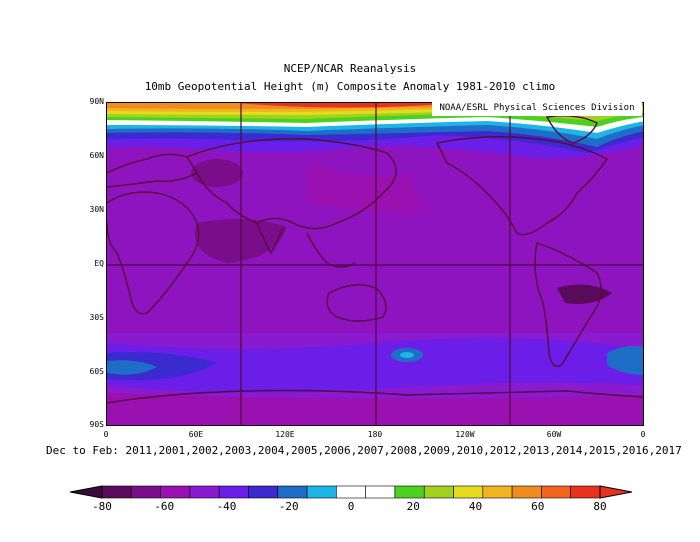 The width and height of the screenshot is (700, 542). What do you see at coordinates (226, 506) in the screenshot?
I see `colorbar-tick-label: -40` at bounding box center [226, 506].